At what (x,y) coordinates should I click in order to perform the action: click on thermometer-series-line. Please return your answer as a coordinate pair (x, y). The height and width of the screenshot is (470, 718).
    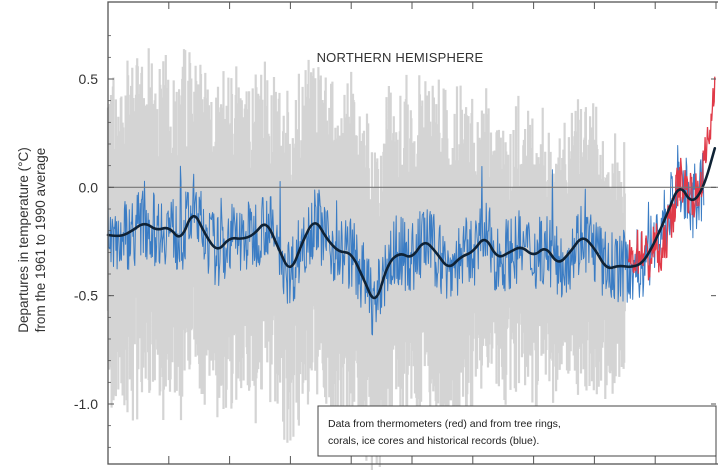
    Looking at the image, I should click on (671, 178).